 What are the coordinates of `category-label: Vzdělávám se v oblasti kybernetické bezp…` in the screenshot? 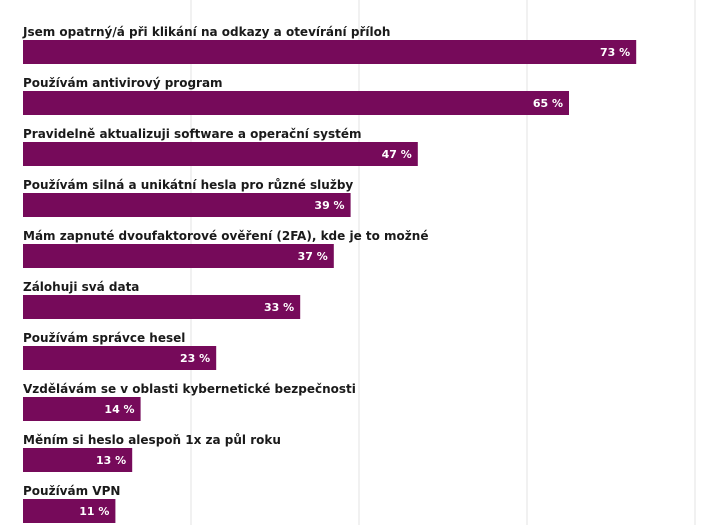 It's located at (189, 389).